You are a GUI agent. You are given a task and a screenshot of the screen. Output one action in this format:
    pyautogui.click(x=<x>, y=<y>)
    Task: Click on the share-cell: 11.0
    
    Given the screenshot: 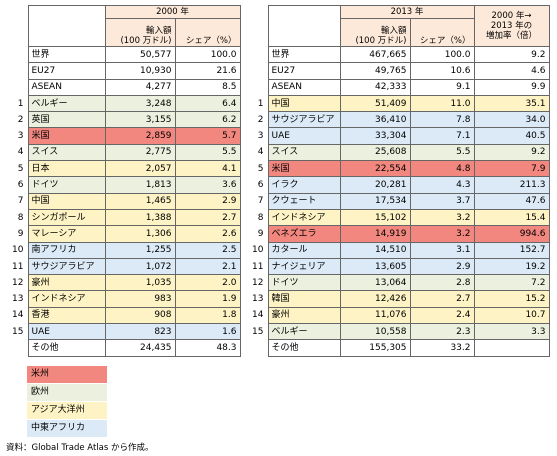 What is the action you would take?
    pyautogui.click(x=442, y=103)
    